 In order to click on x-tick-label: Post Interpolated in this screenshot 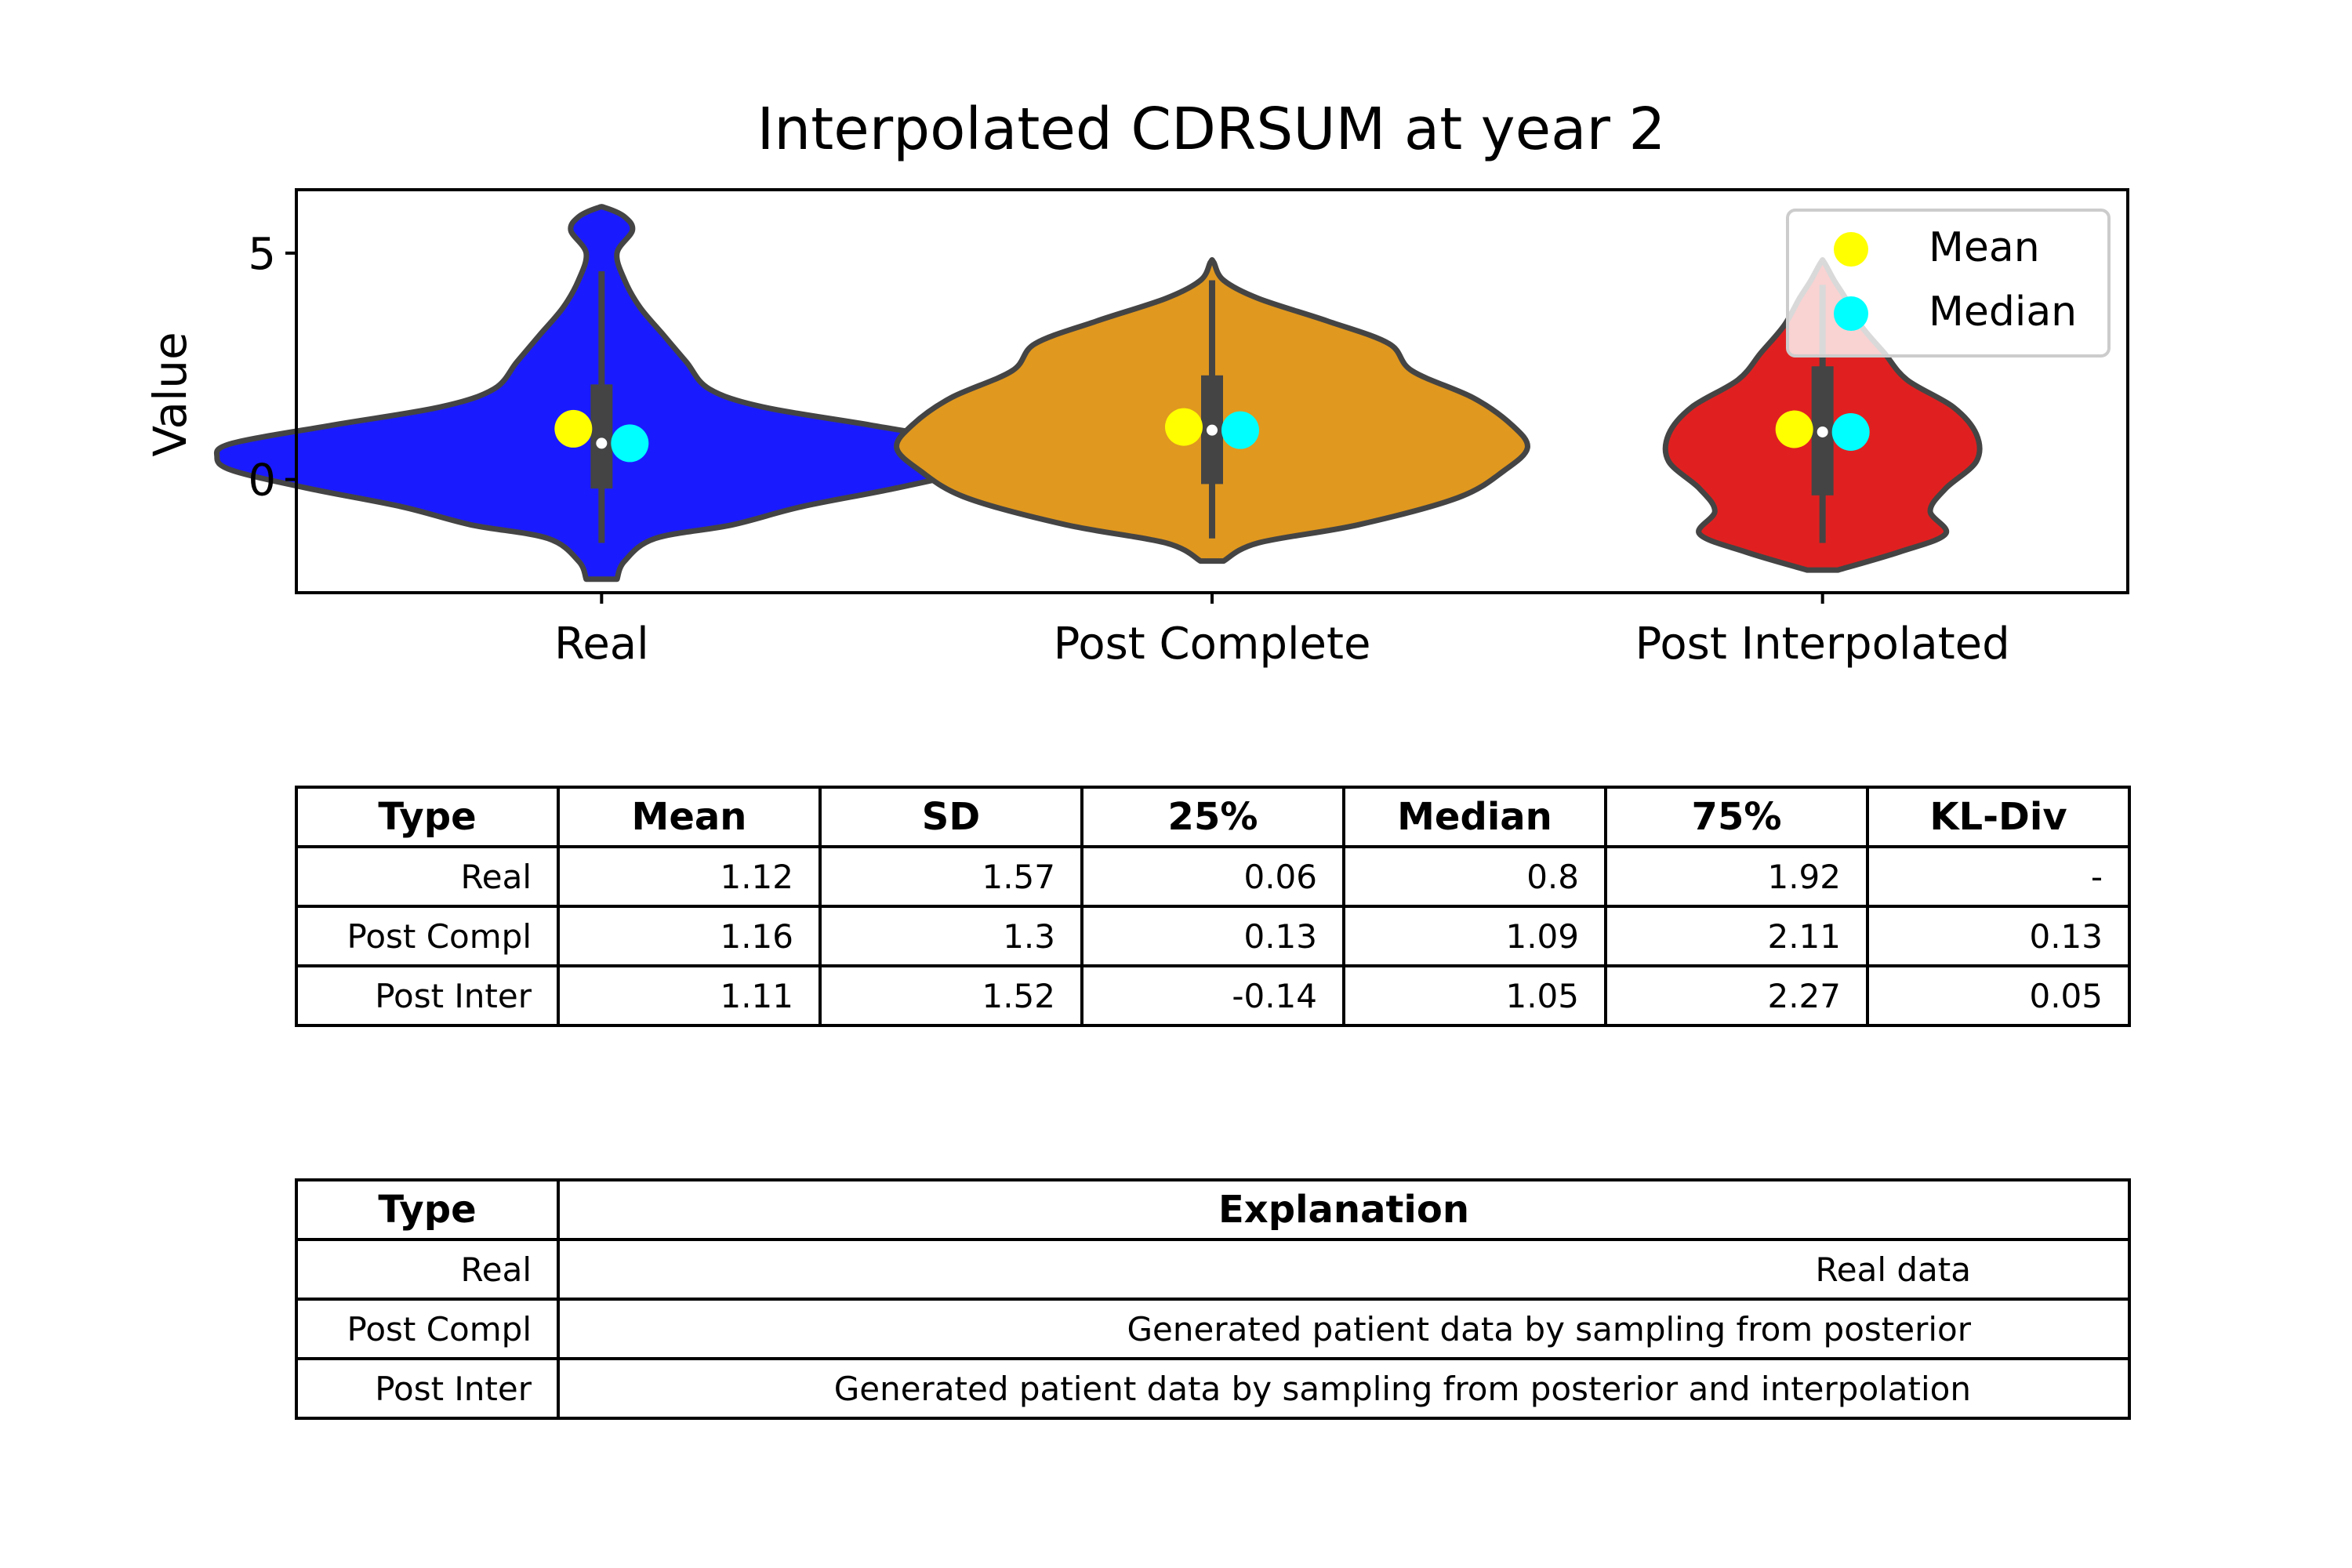, I will do `click(1822, 644)`.